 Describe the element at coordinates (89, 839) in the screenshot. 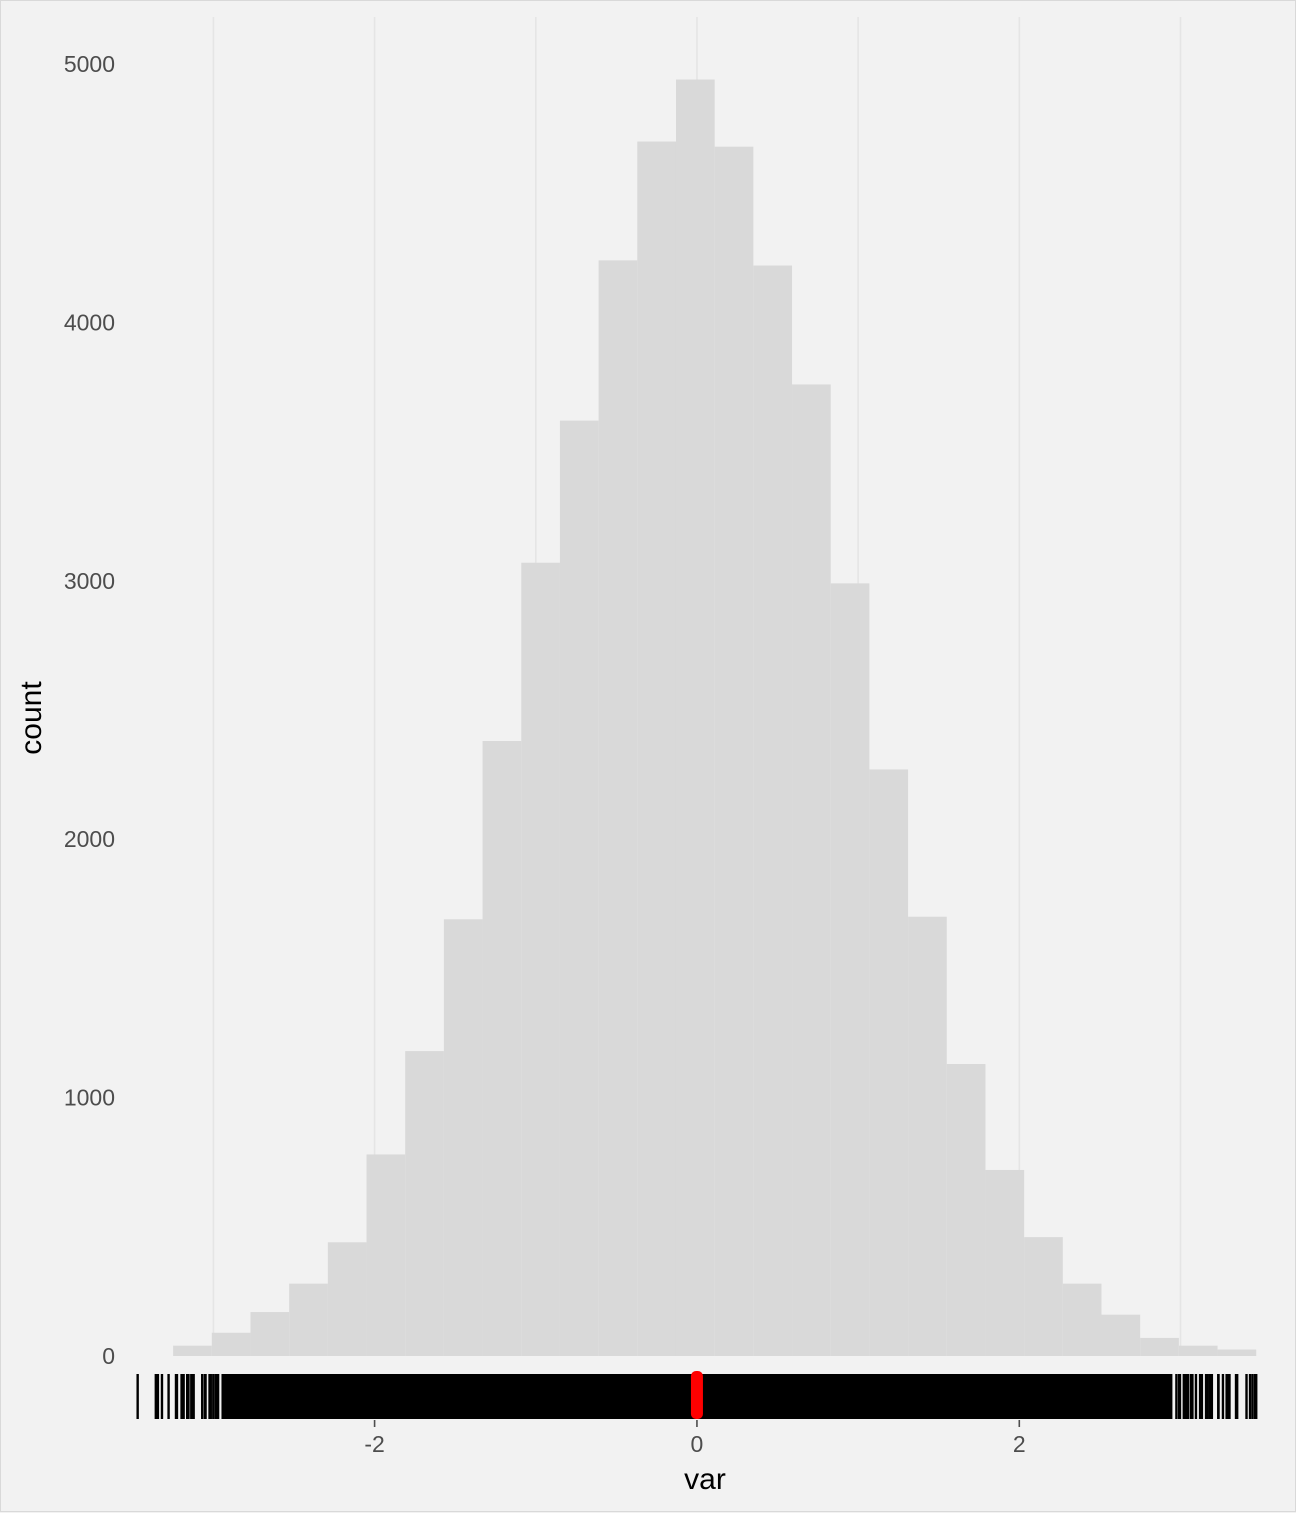

I see `y-tick-label: 2000` at that location.